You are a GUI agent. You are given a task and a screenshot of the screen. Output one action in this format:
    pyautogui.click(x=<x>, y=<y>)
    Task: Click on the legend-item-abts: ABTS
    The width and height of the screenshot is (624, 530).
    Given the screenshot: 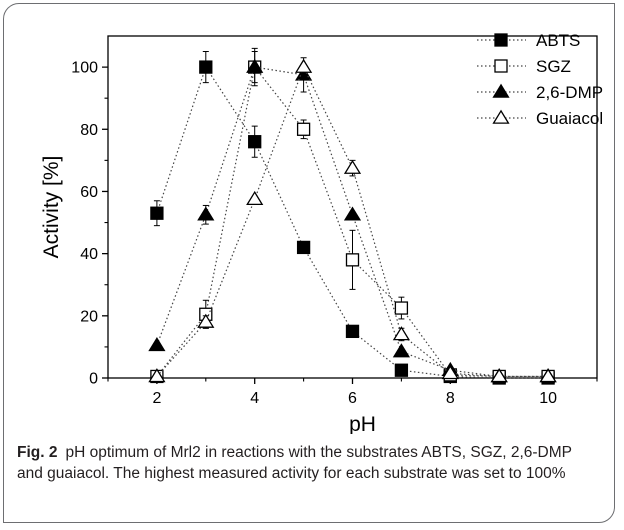 What is the action you would take?
    pyautogui.click(x=528, y=40)
    